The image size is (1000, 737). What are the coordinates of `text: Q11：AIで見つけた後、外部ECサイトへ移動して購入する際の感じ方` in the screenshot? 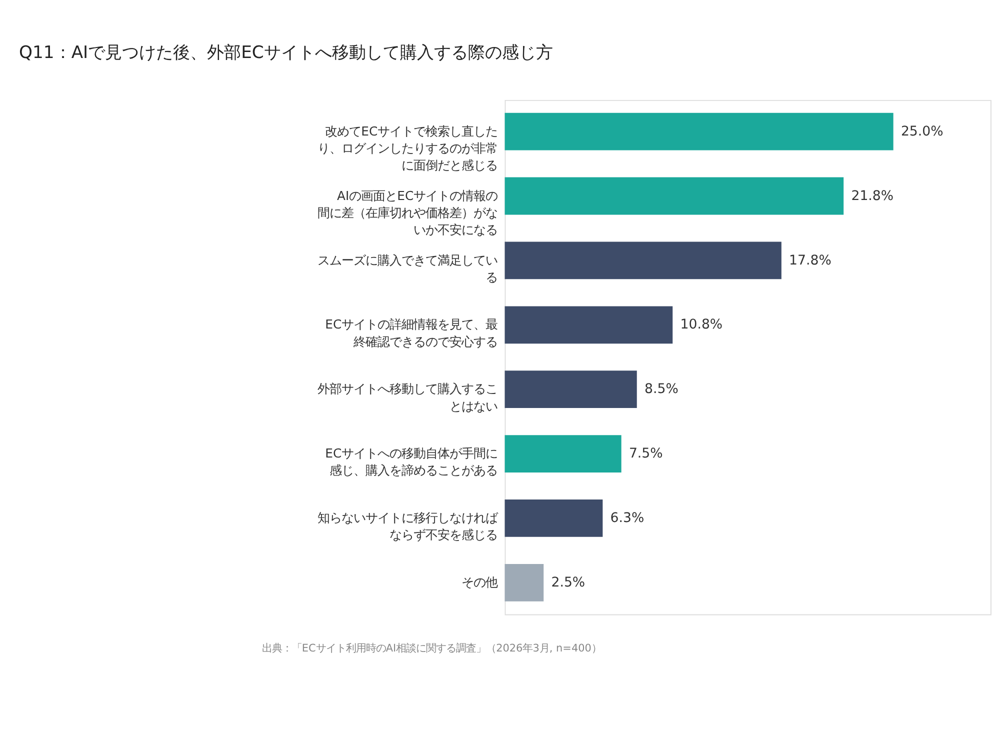 It's located at (286, 53).